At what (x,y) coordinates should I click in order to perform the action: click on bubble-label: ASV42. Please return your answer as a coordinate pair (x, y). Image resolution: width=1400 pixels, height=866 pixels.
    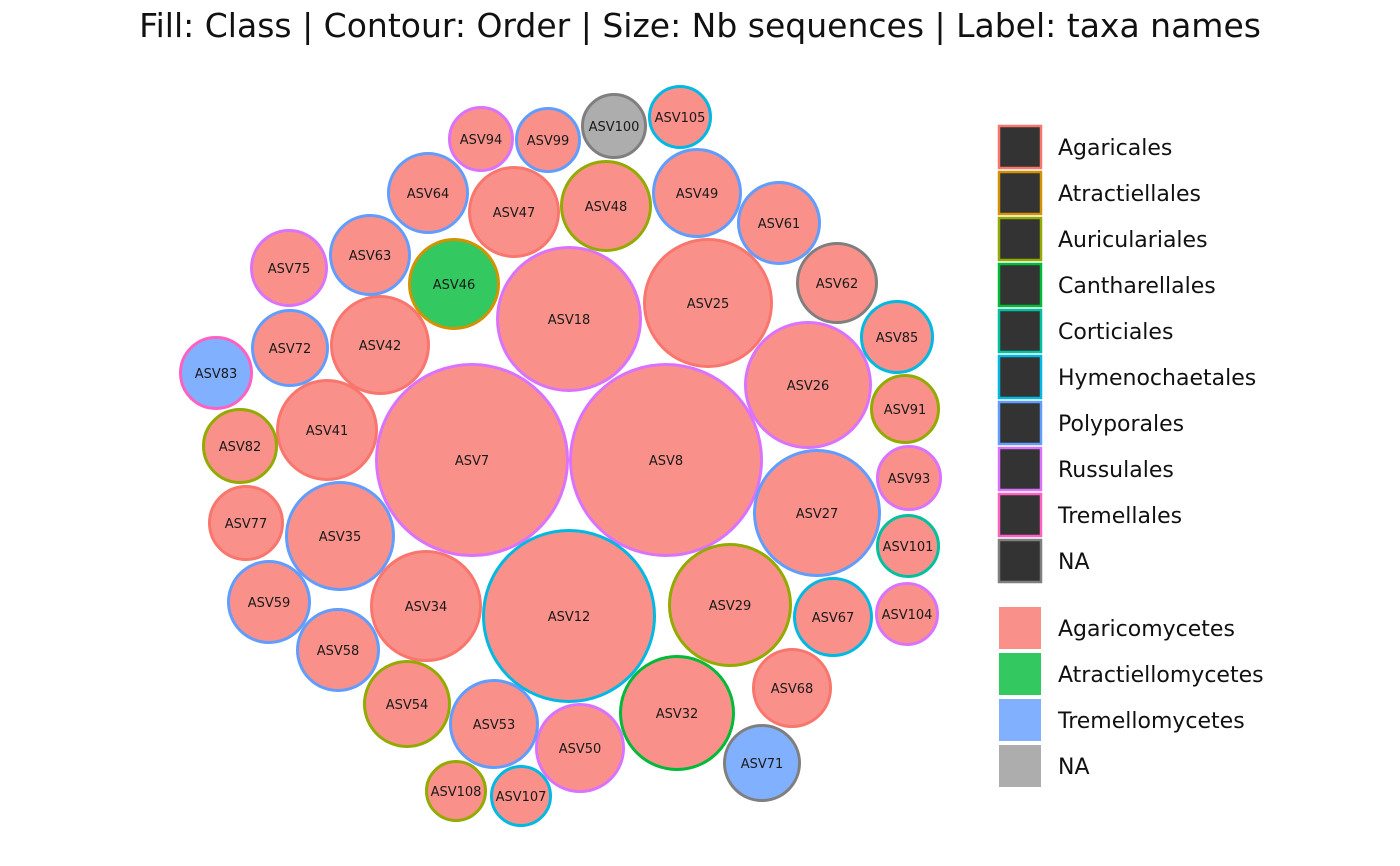
    Looking at the image, I should click on (380, 346).